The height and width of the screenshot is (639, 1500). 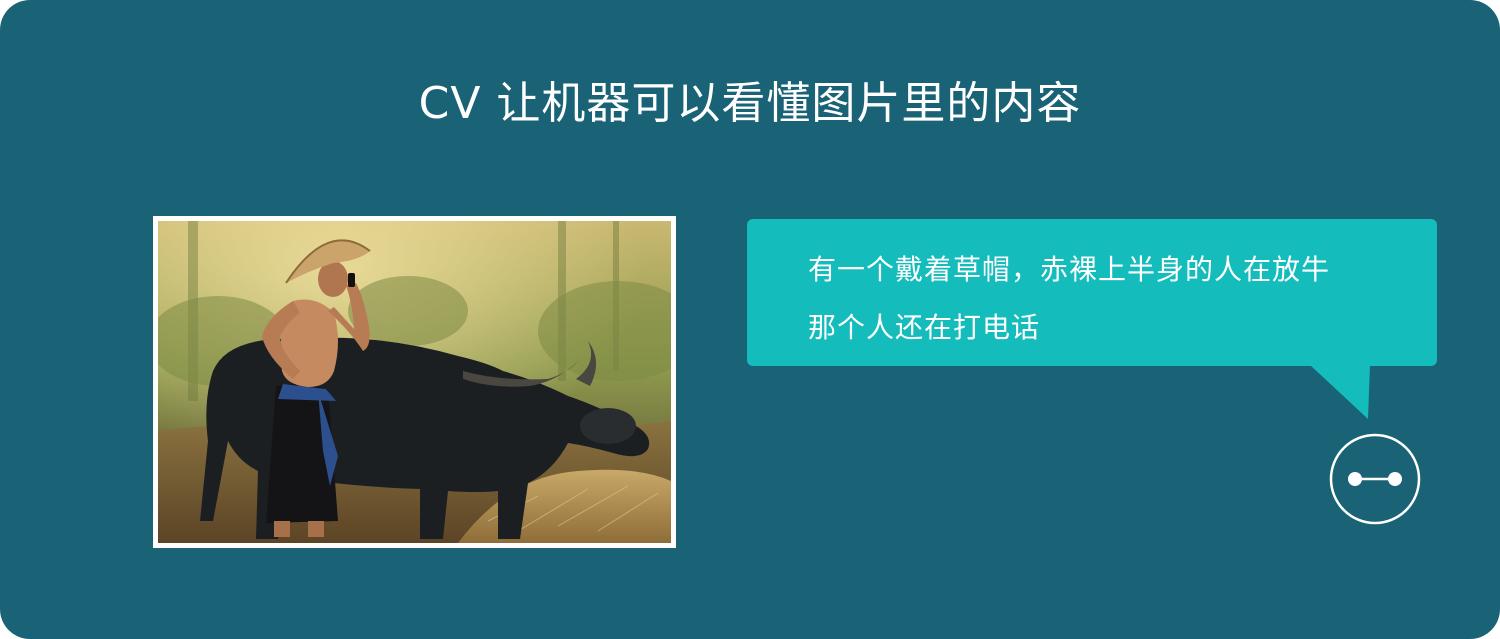 I want to click on caption-bubble: 有一个戴着草帽，赤裸上半身的人在放牛 那个人还在打电话, so click(x=1092, y=292).